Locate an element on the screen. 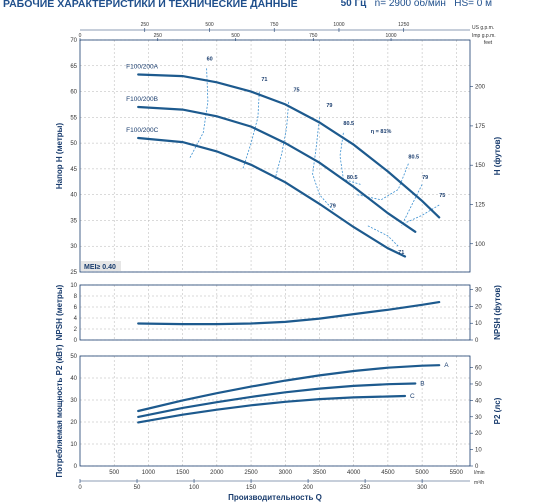  head-curve-label: F100/200B is located at coordinates (142, 99).